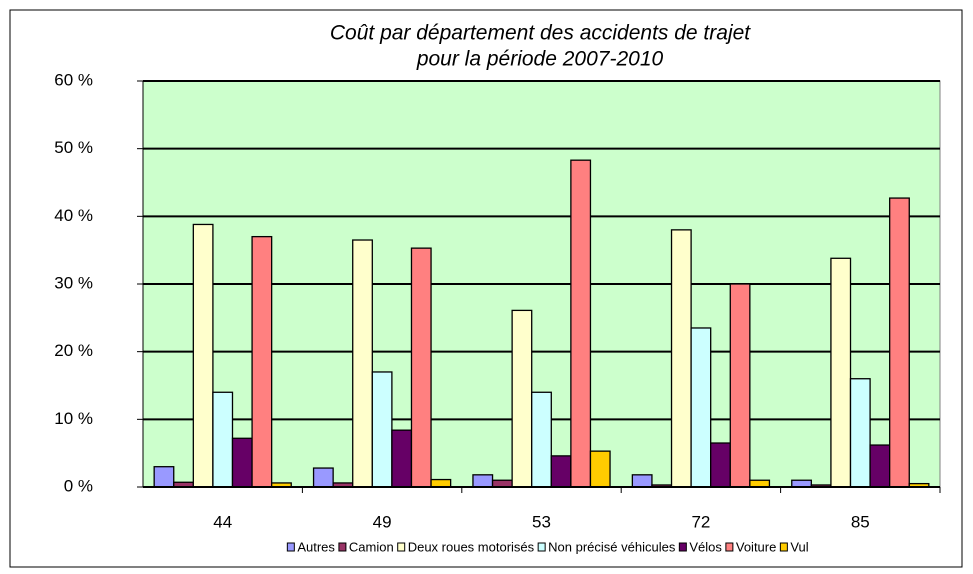 The width and height of the screenshot is (973, 574). What do you see at coordinates (860, 521) in the screenshot?
I see `x-tick-label: 85` at bounding box center [860, 521].